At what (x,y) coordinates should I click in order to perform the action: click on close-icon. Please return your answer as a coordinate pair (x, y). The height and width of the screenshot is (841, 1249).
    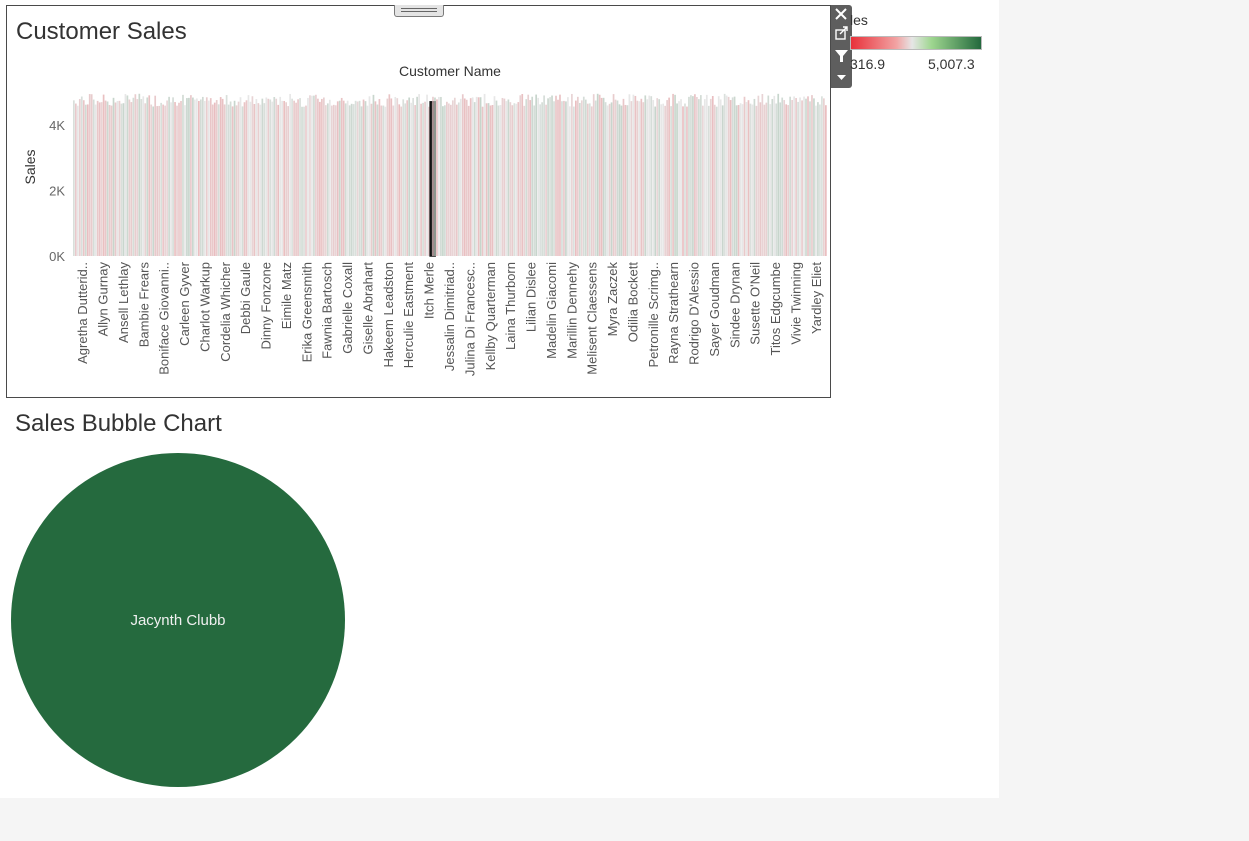
    Looking at the image, I should click on (841, 15).